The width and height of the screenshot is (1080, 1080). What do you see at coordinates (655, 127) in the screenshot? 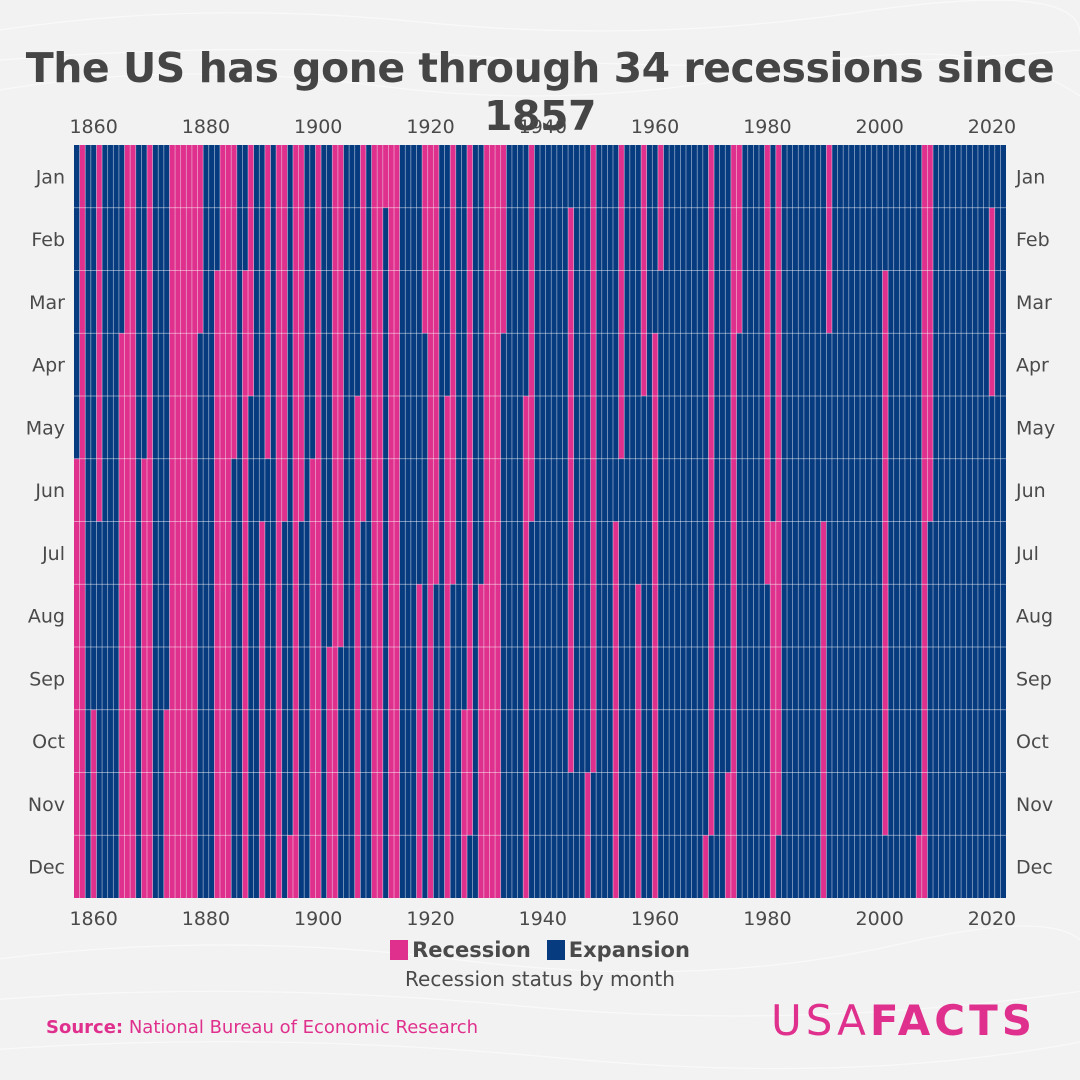
I see `x-tick-label-top: 1960` at bounding box center [655, 127].